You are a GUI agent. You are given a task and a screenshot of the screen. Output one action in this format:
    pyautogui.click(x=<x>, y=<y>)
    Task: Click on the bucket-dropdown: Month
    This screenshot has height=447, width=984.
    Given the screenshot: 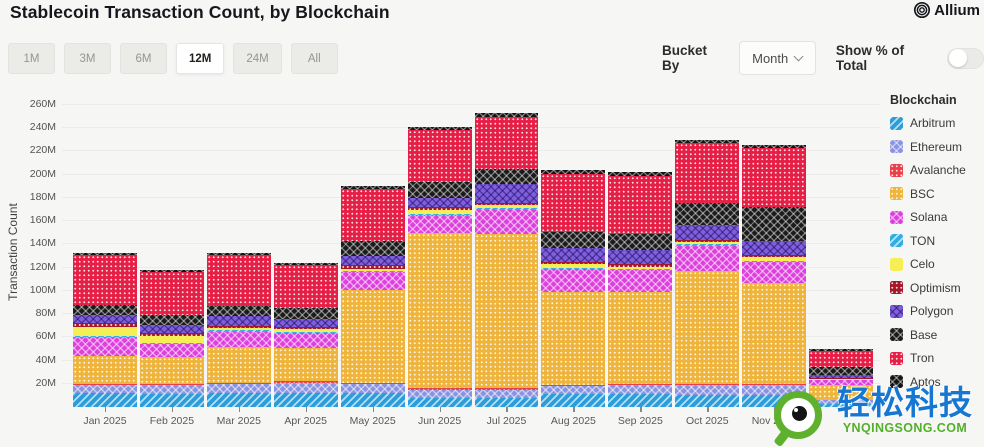 What is the action you would take?
    pyautogui.click(x=777, y=58)
    